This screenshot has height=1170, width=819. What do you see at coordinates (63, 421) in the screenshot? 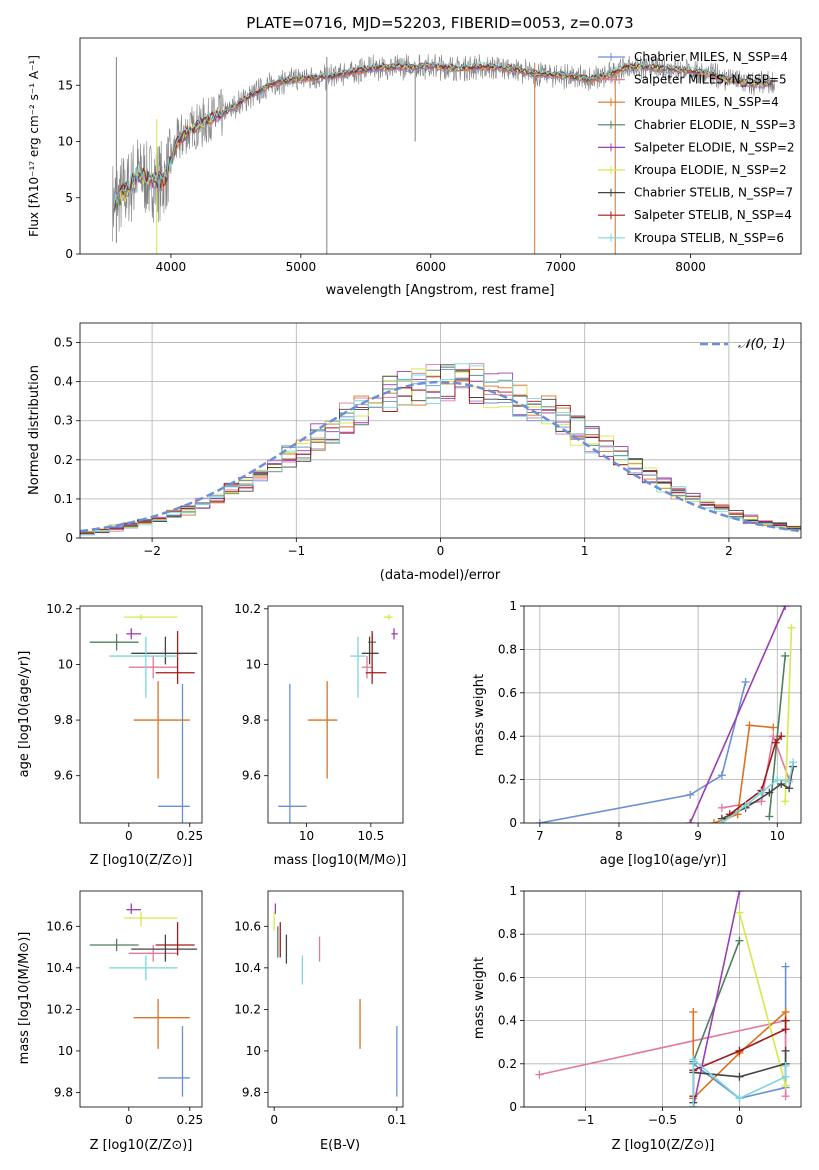
I see `y-tick-label: 0.3` at bounding box center [63, 421].